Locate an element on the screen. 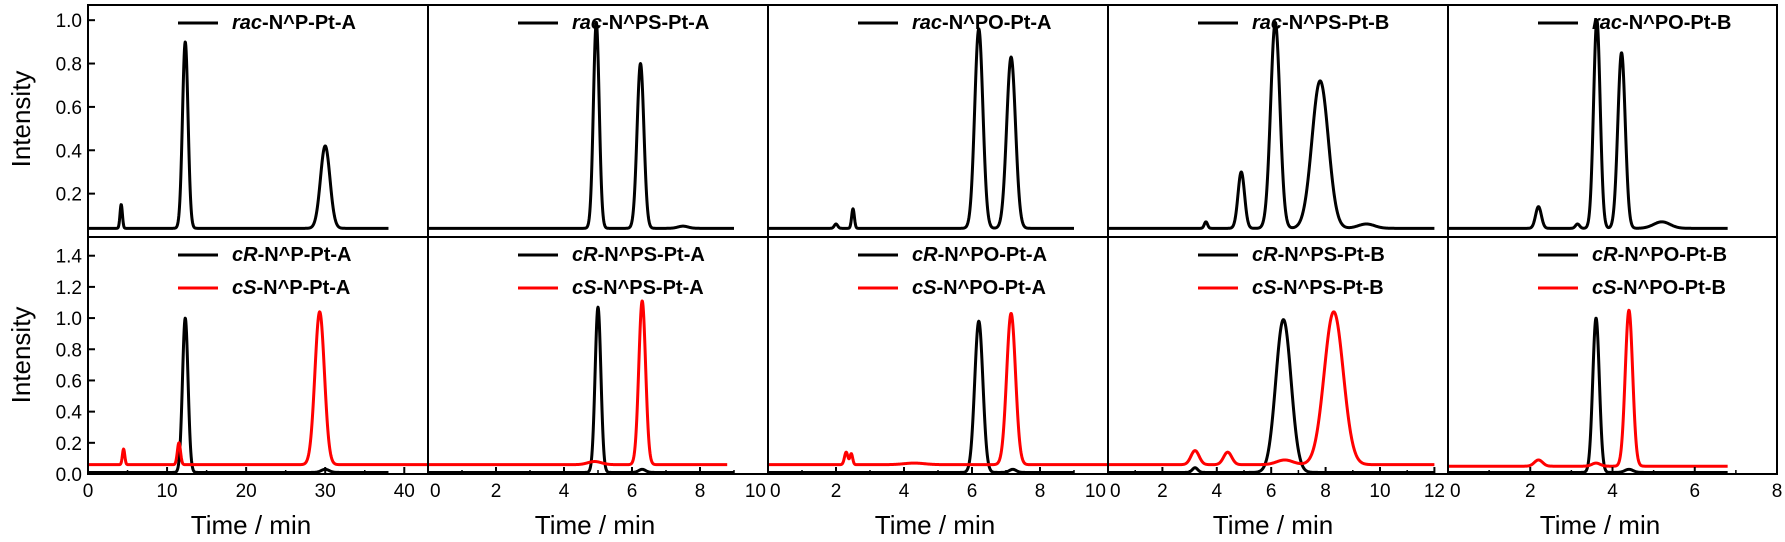 This screenshot has height=542, width=1785. xlabel-3: Time / min is located at coordinates (1273, 525).